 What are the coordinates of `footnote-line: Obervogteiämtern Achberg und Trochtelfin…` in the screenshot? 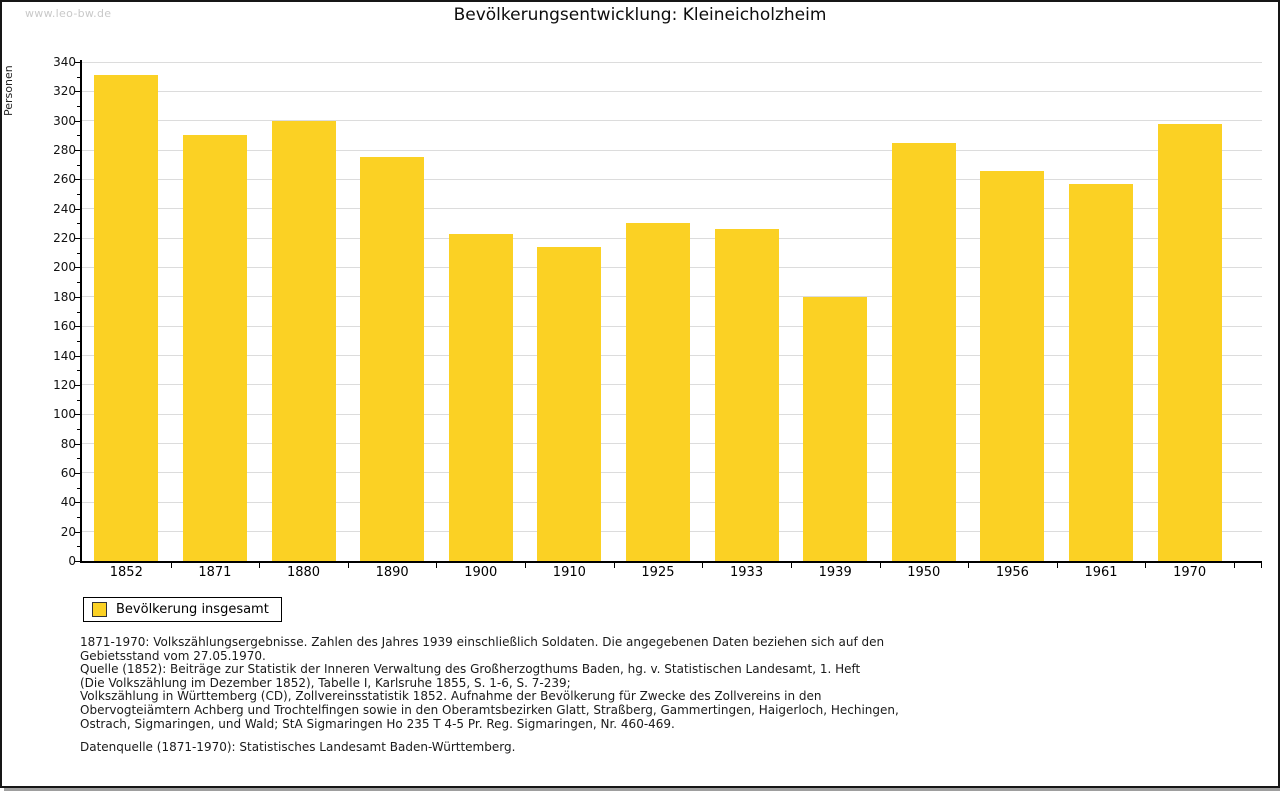 It's located at (489, 709).